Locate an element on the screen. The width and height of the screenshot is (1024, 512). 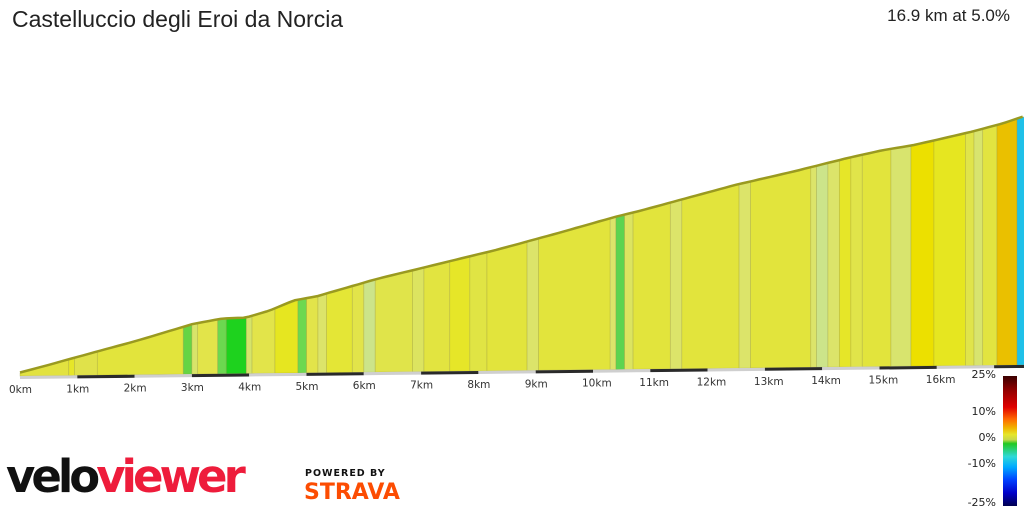
route-summary: 16.9 km at 5.0% is located at coordinates (948, 15).